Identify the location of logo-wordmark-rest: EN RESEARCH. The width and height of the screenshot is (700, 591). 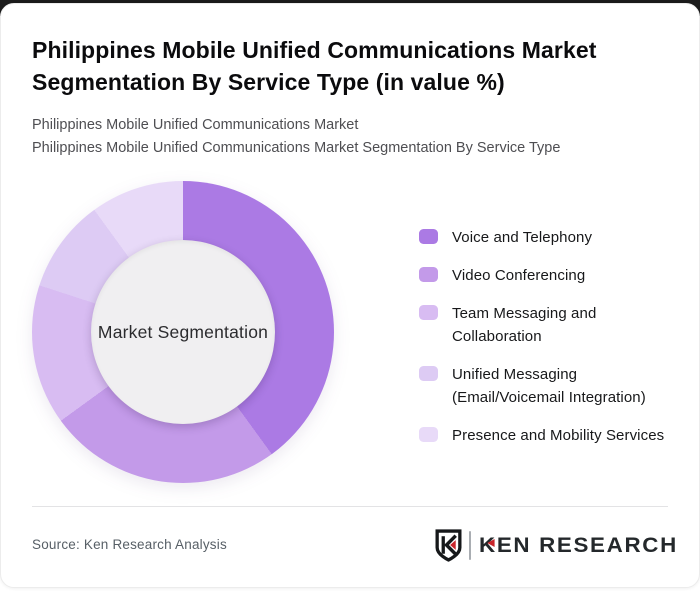
(587, 544).